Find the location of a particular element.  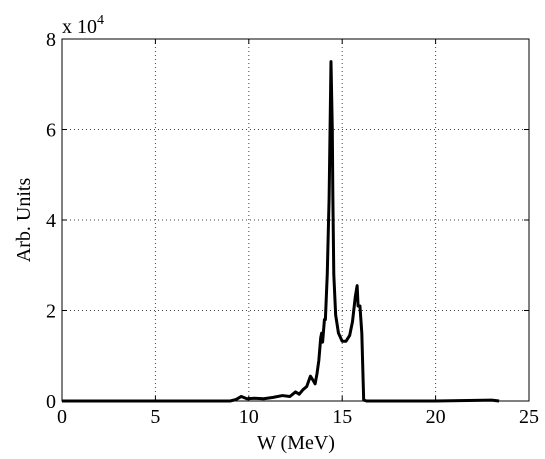

x-tick-label: 10 is located at coordinates (249, 417).